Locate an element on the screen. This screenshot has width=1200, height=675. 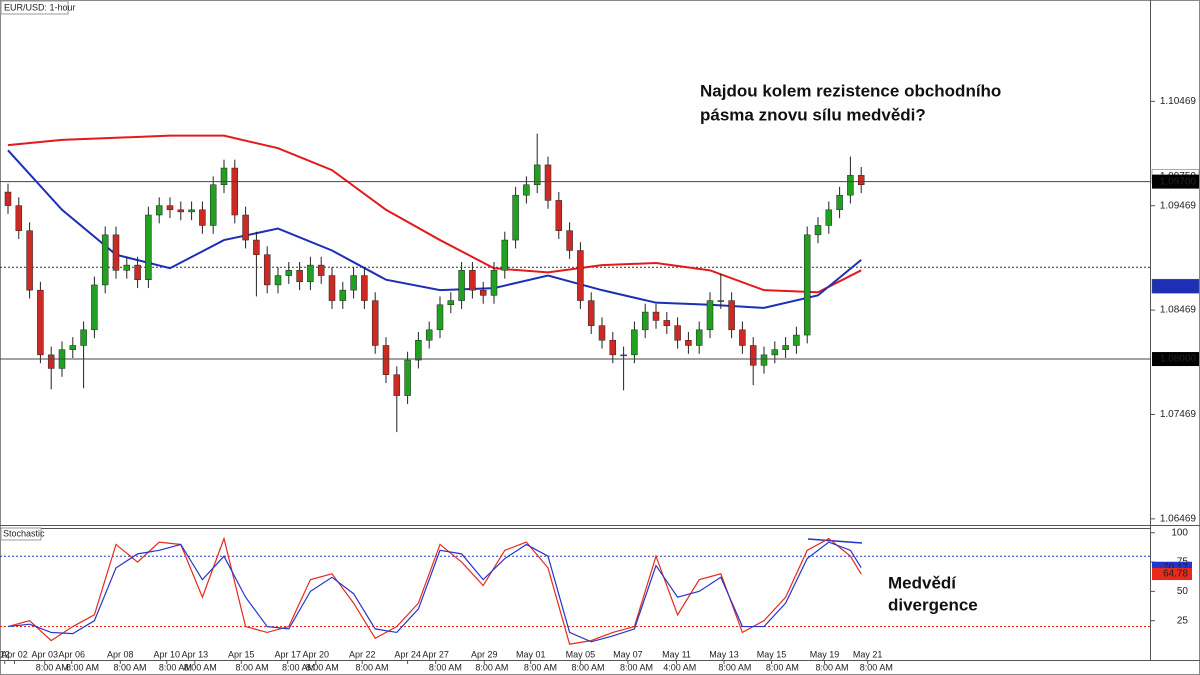
y-tick-label: 1.09469 is located at coordinates (1178, 205).